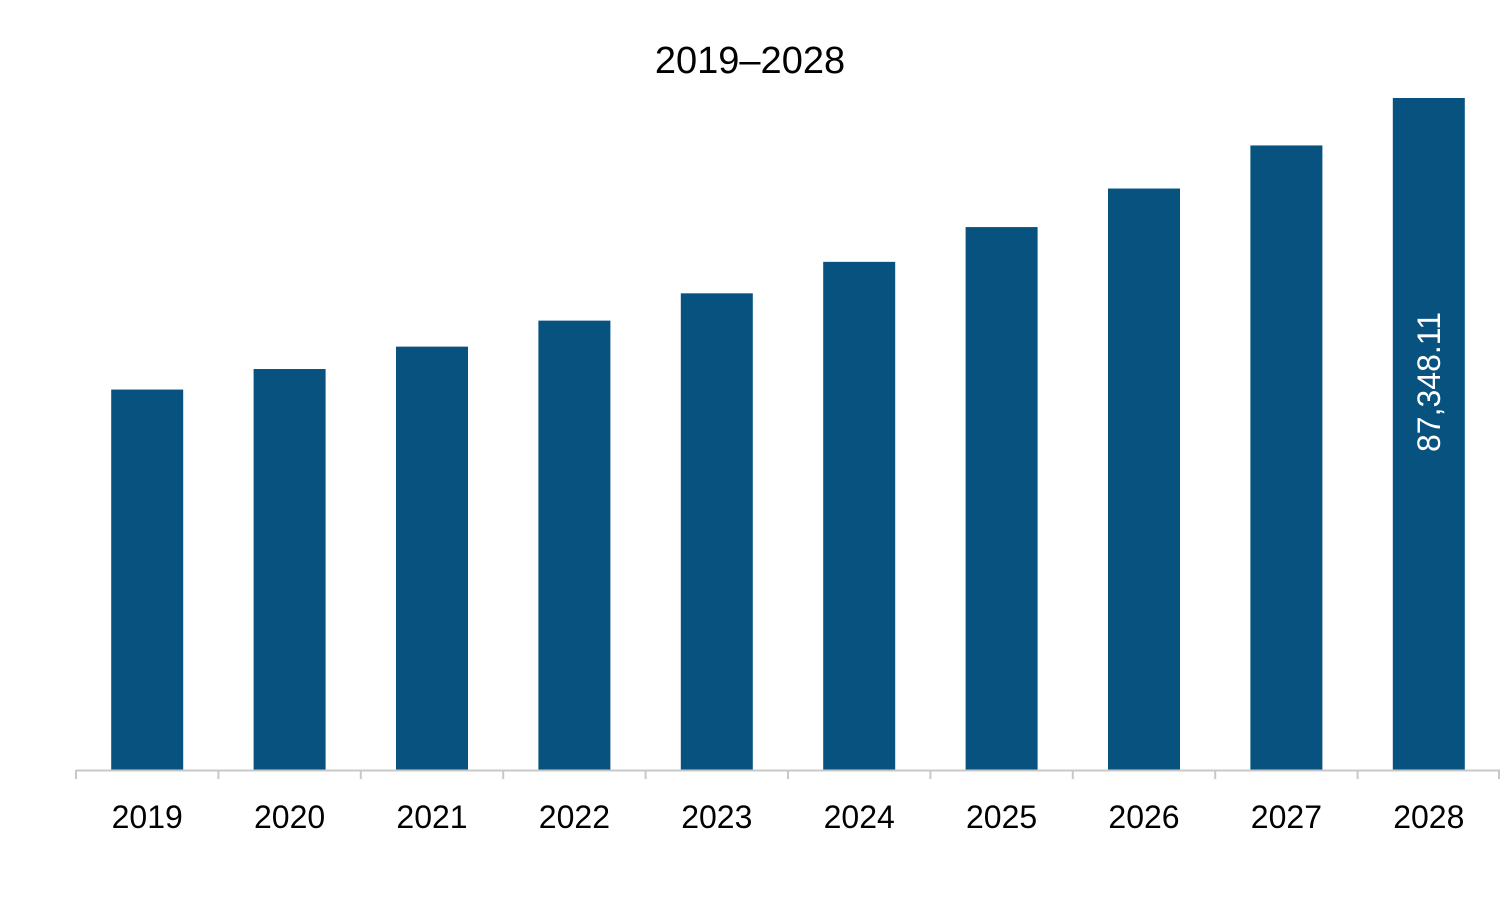 The width and height of the screenshot is (1500, 906). What do you see at coordinates (289, 569) in the screenshot?
I see `bar-2020` at bounding box center [289, 569].